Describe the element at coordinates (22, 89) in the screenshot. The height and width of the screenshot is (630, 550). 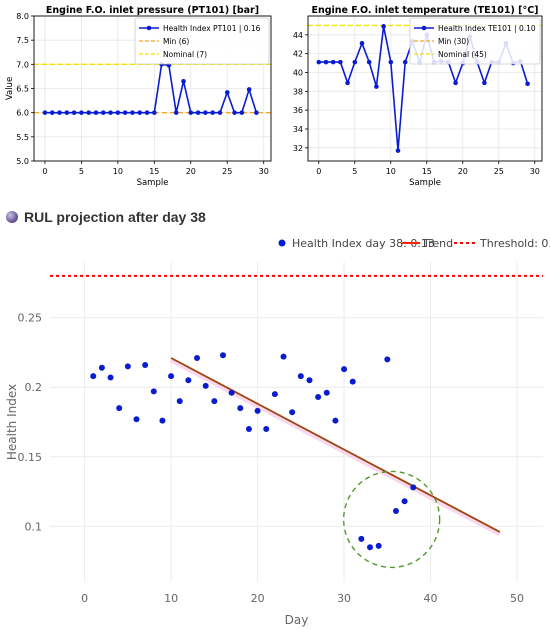
I see `y-tick-label: 6.5` at that location.